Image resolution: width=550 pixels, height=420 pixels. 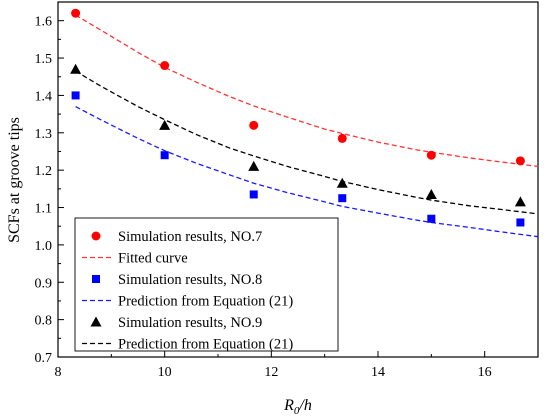 I want to click on legend-label-5: Prediction from Equation (21), so click(x=205, y=345).